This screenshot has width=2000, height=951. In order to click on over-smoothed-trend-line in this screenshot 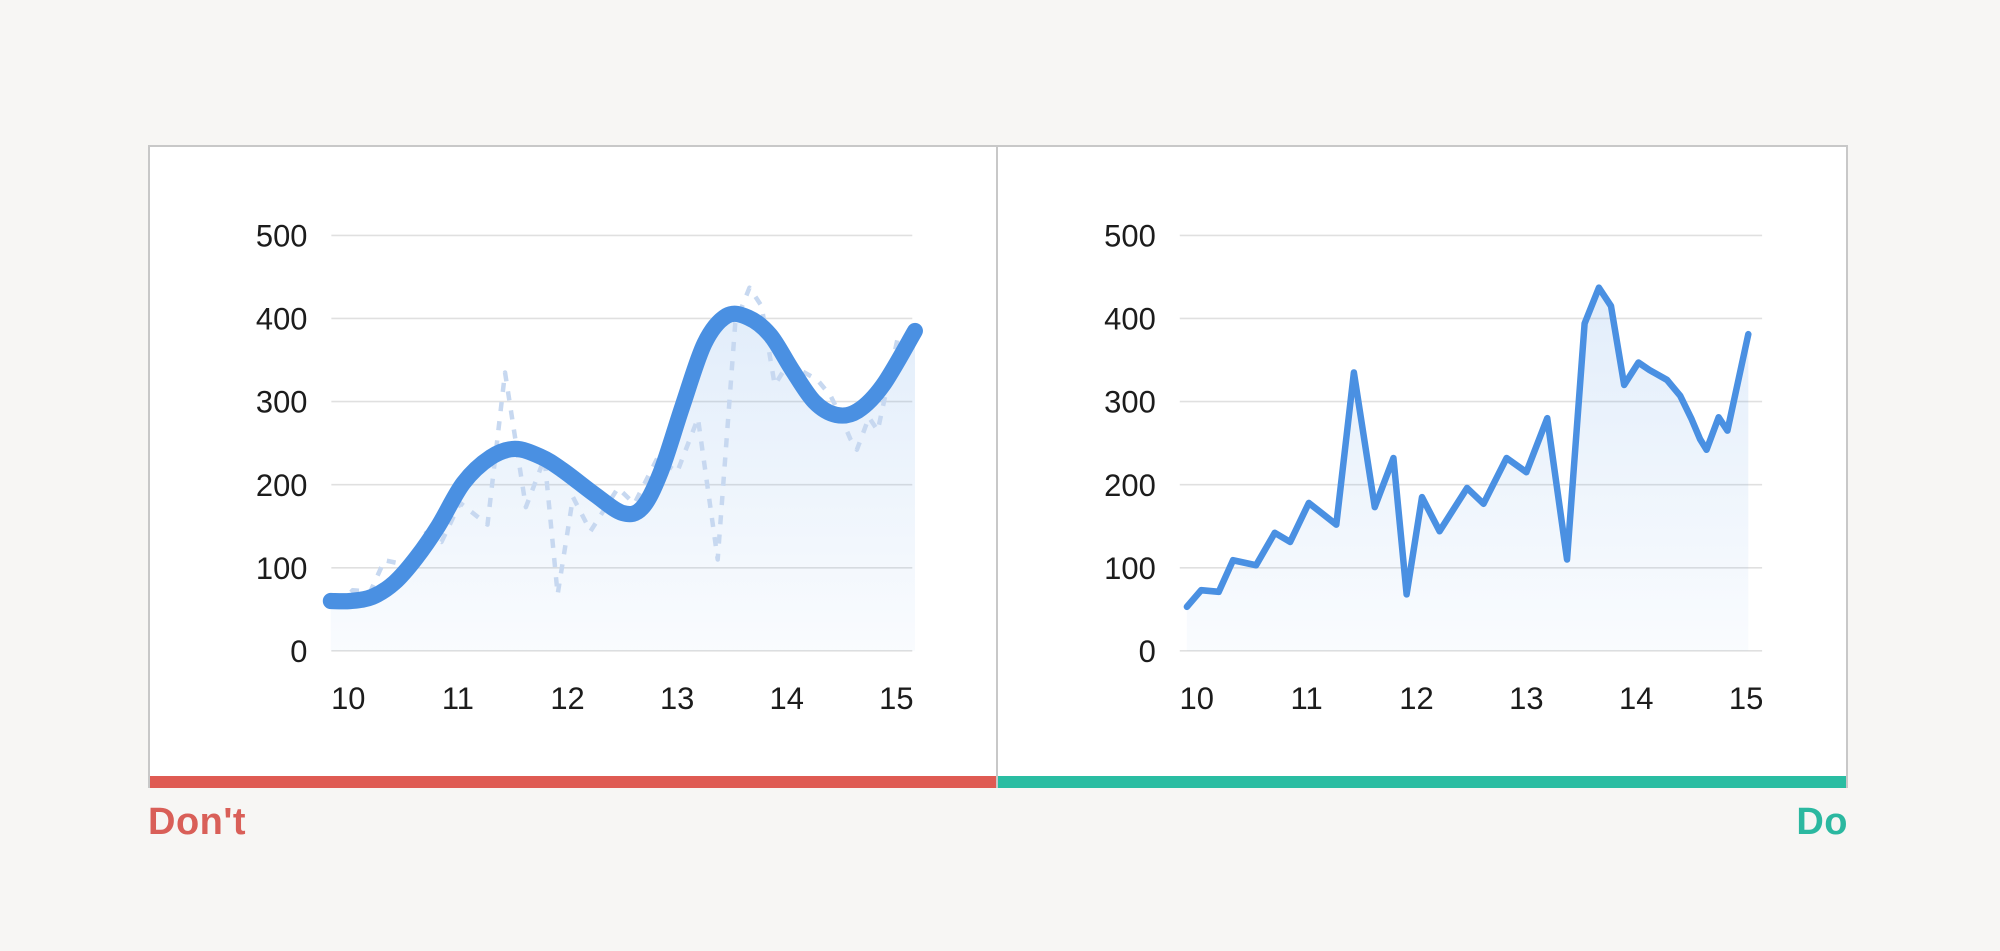, I will do `click(622, 457)`.